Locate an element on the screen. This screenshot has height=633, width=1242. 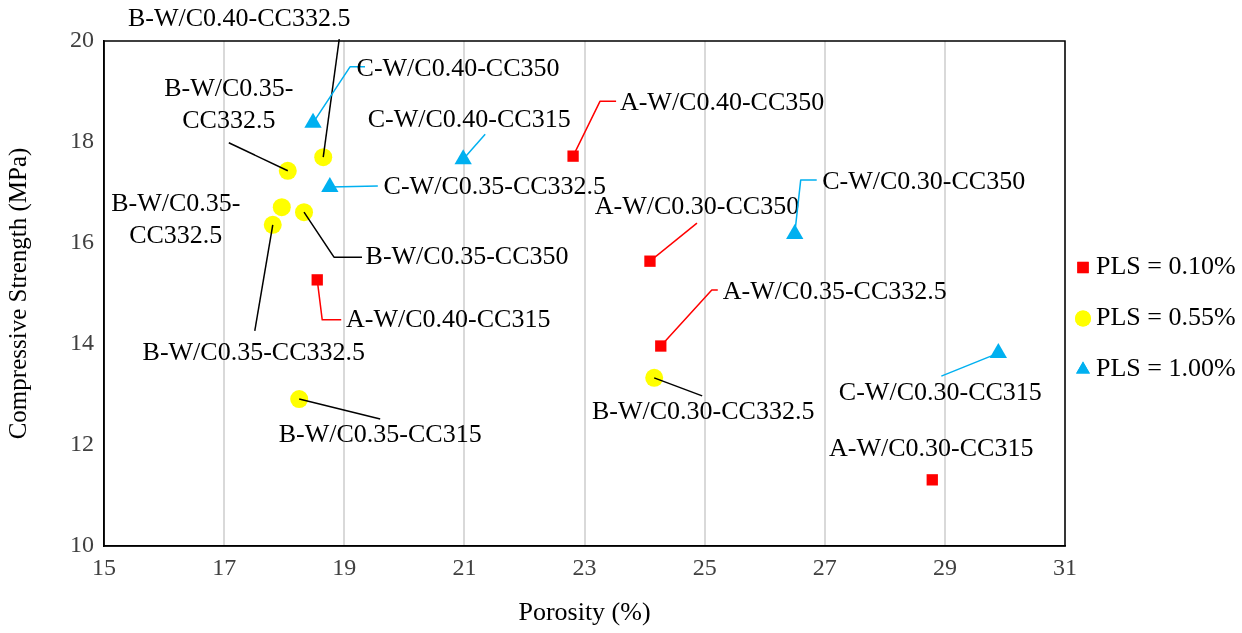
annotation: A-W/C0.40-CC315 is located at coordinates (448, 318).